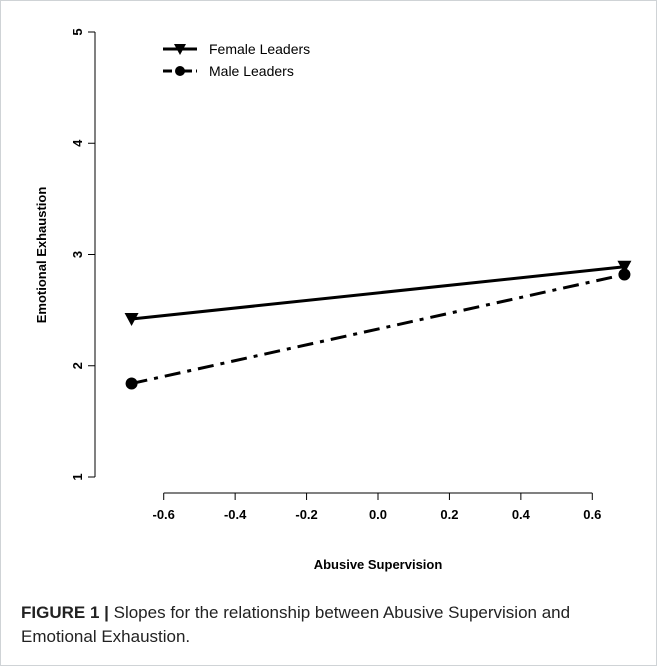 The width and height of the screenshot is (657, 666). I want to click on y-tick-label: 1, so click(77, 476).